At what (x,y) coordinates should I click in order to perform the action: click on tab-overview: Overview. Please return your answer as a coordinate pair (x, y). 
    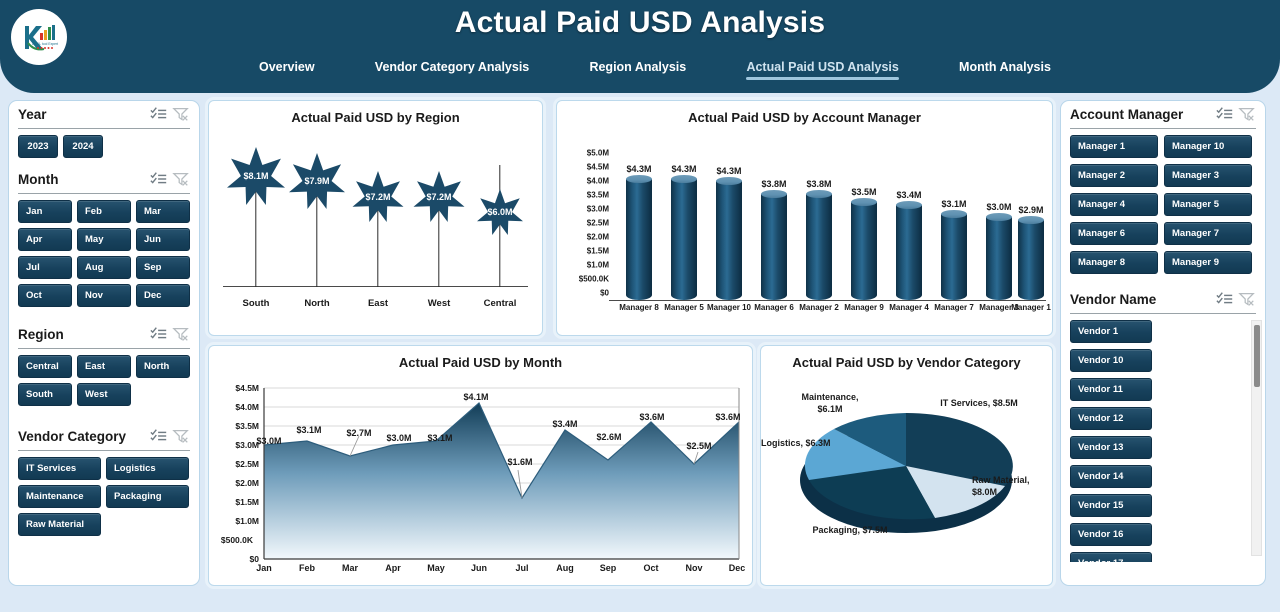
    Looking at the image, I should click on (287, 67).